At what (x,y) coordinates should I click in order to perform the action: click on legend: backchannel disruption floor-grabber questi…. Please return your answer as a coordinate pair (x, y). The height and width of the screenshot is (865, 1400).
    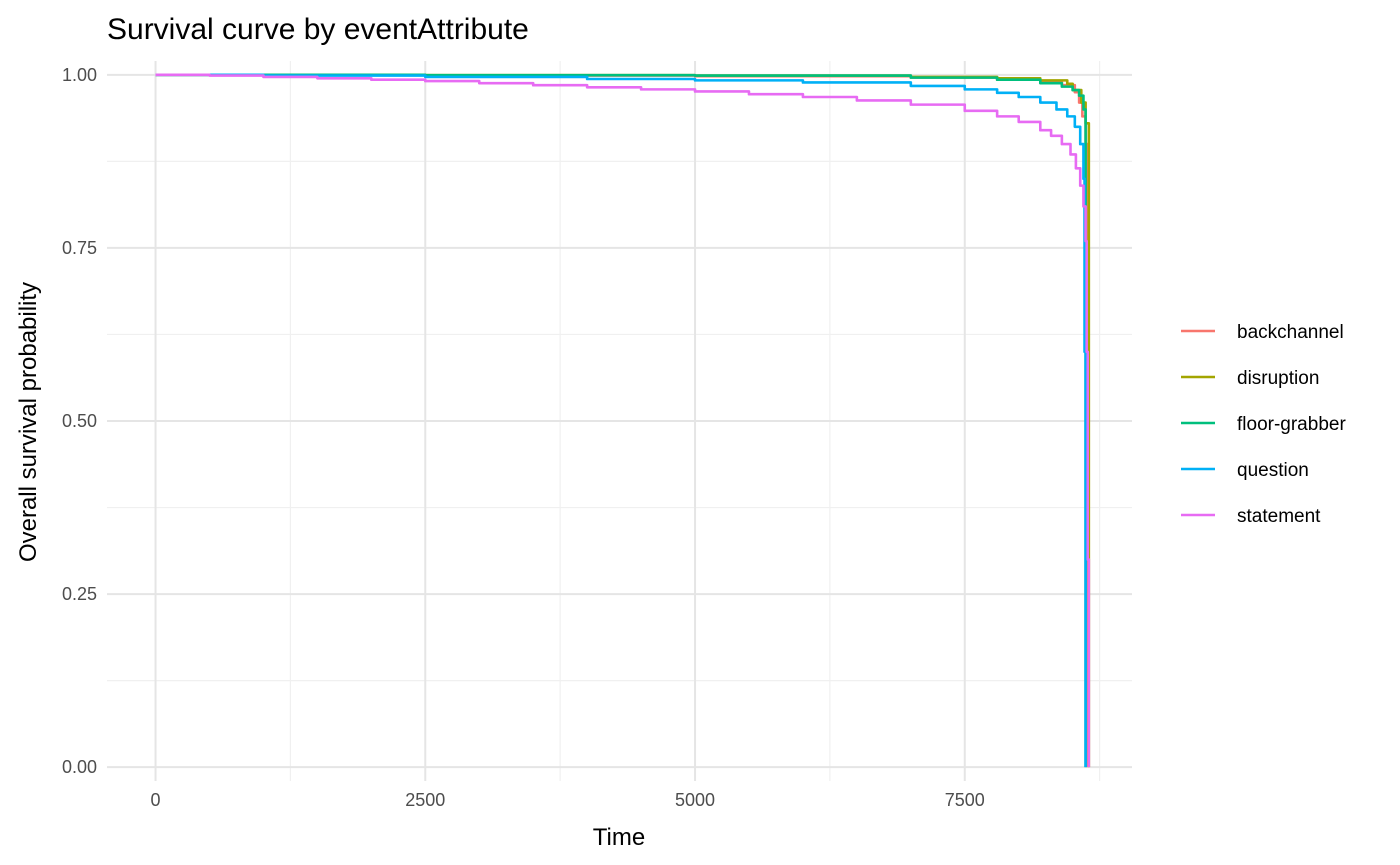
    Looking at the image, I should click on (1263, 424).